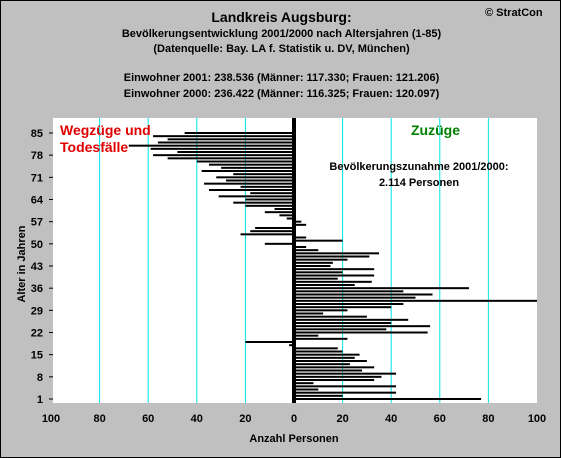 The height and width of the screenshot is (458, 561). Describe the element at coordinates (37, 134) in the screenshot. I see `y-tick-label: 85` at that location.